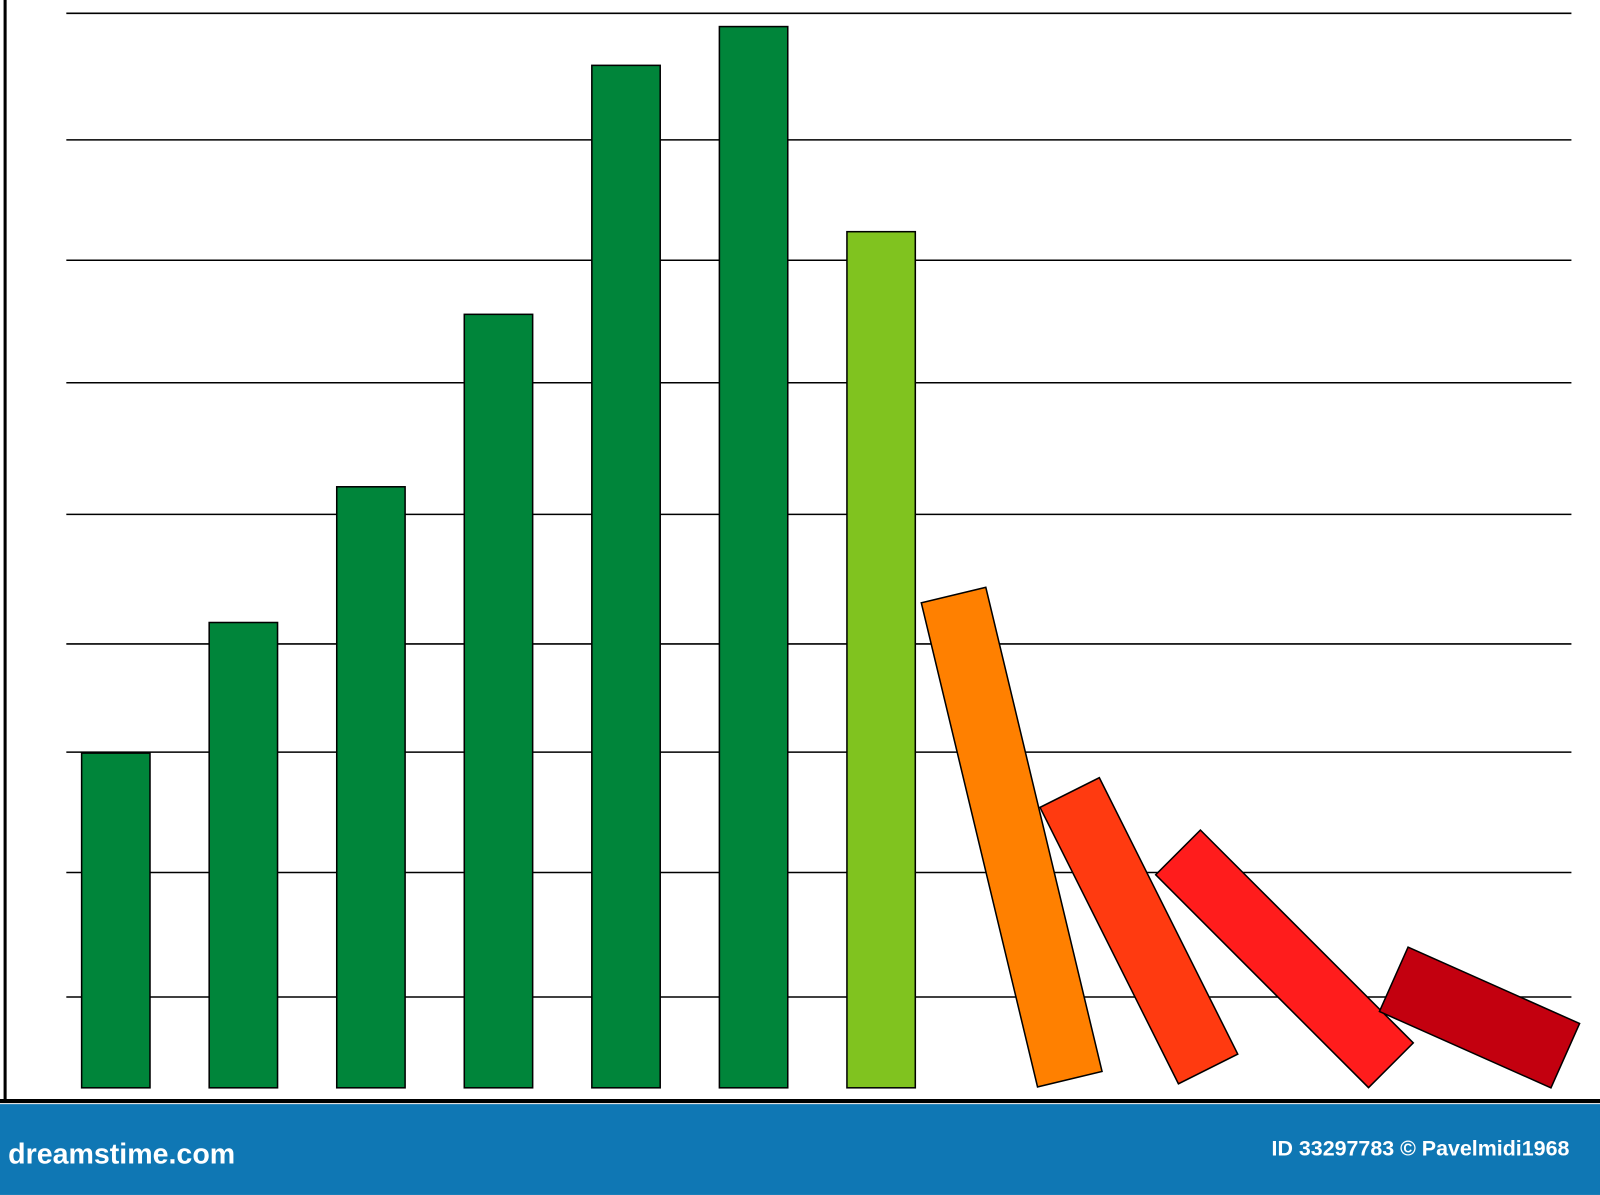 The height and width of the screenshot is (1195, 1600). I want to click on footer-site: dreamstime.com, so click(121, 1155).